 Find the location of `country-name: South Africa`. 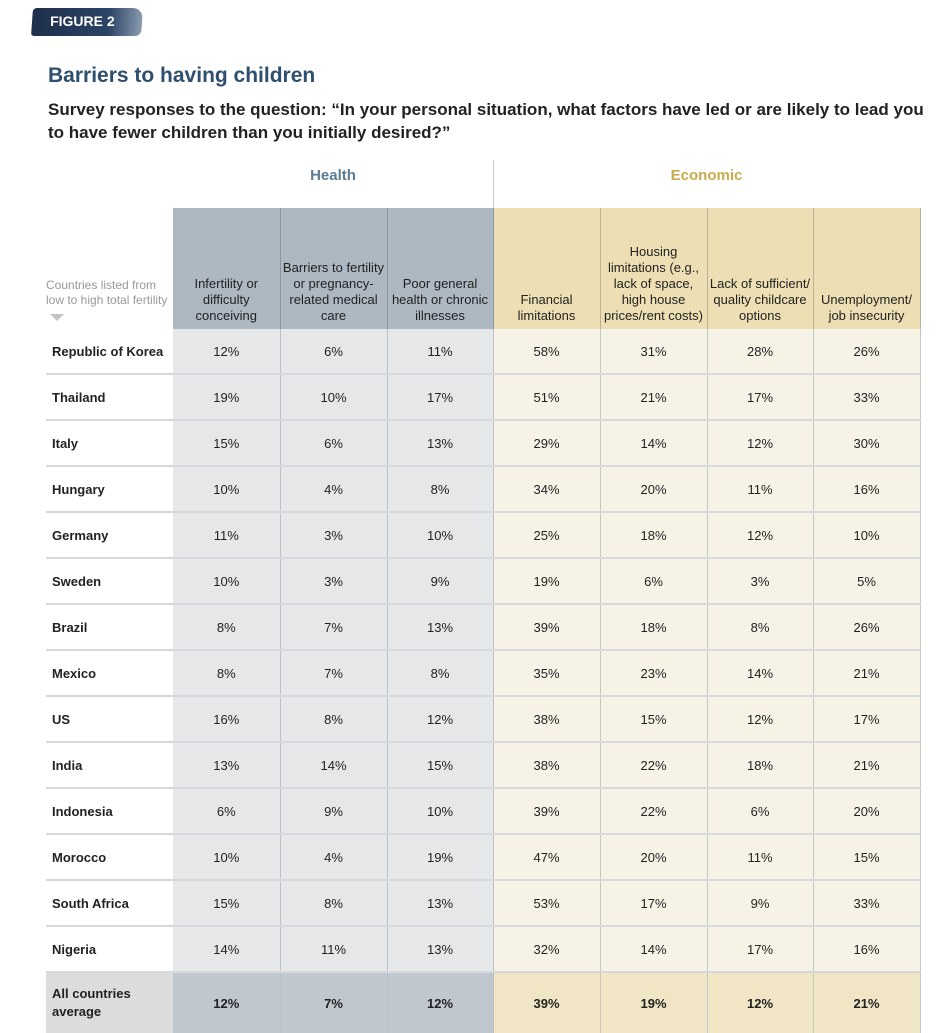

country-name: South Africa is located at coordinates (109, 903).